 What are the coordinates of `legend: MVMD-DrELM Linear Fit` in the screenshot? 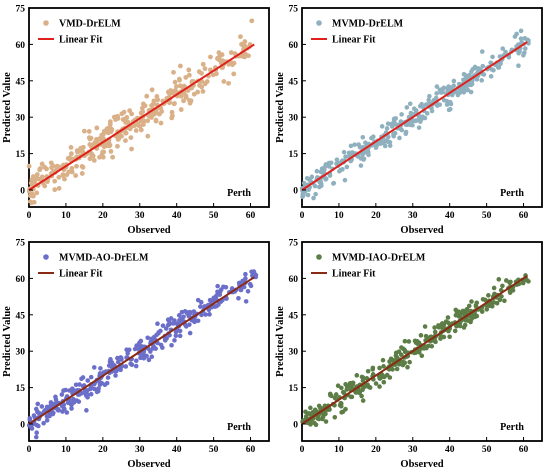 It's located at (357, 32).